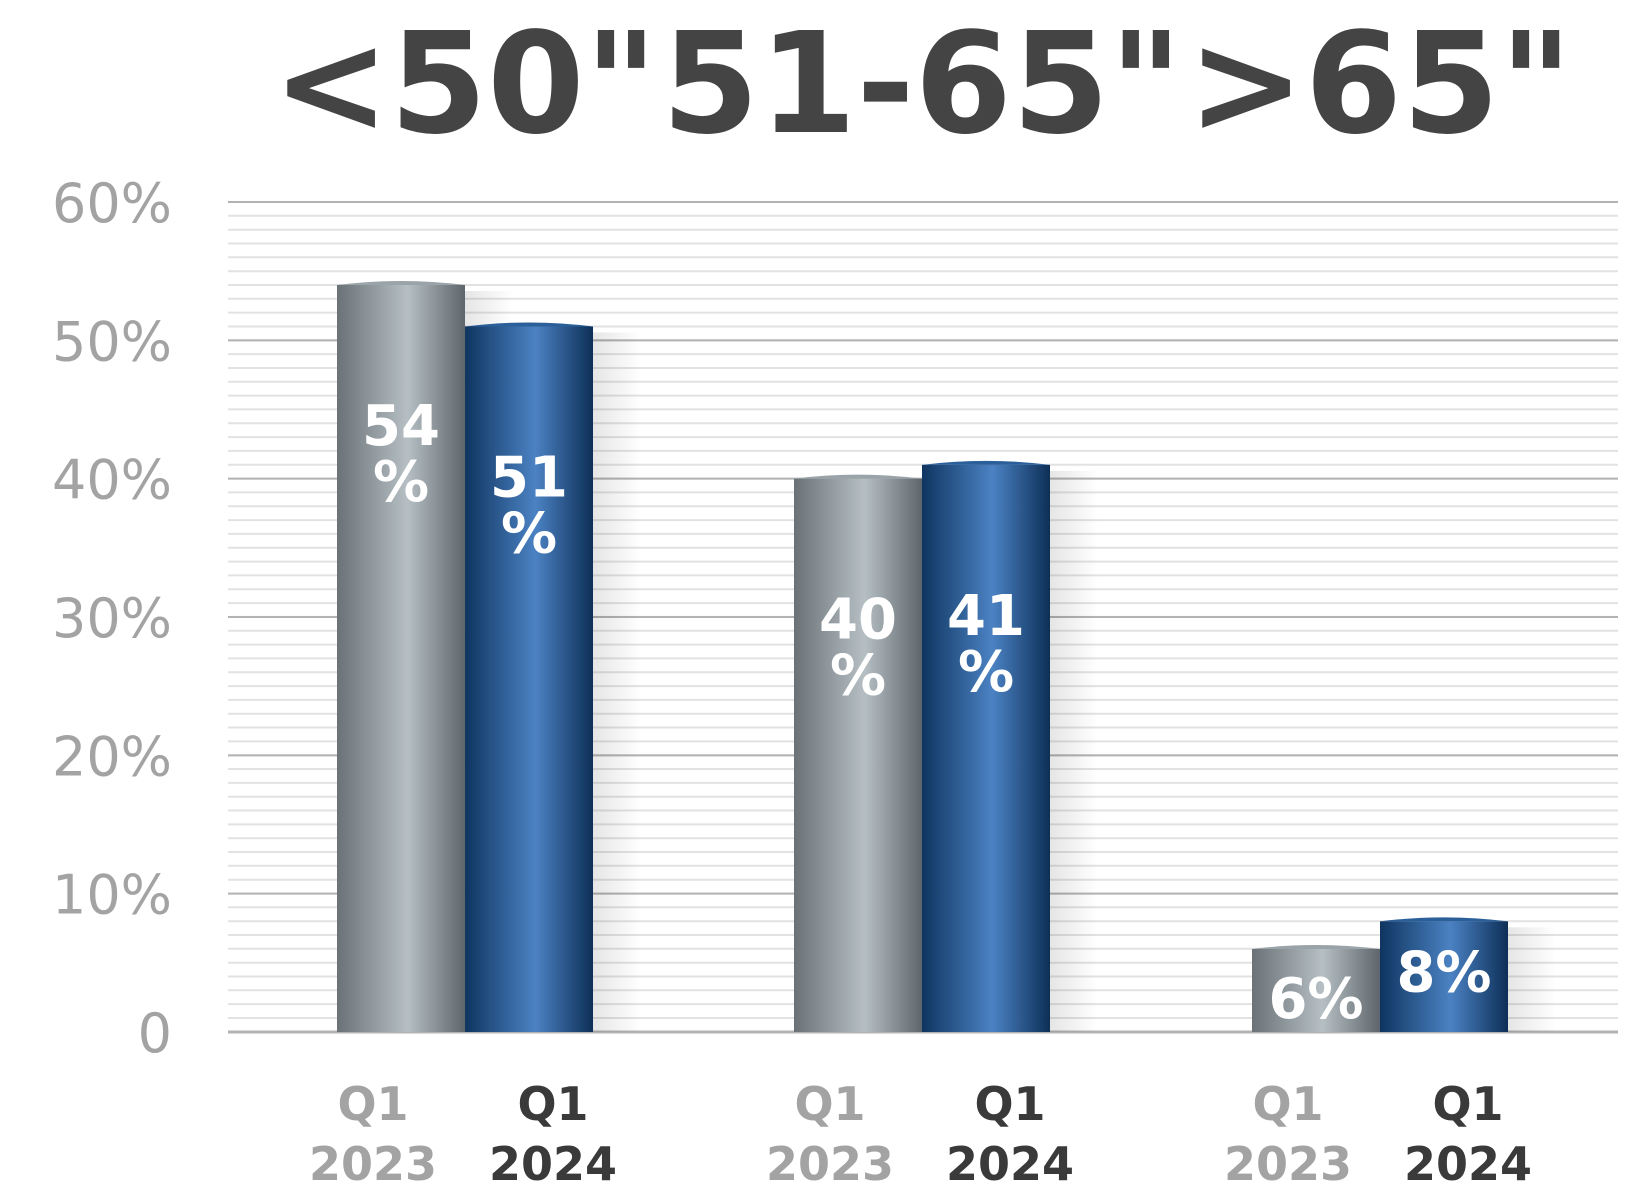 The image size is (1634, 1191). What do you see at coordinates (858, 620) in the screenshot?
I see `bar-value-label: 40` at bounding box center [858, 620].